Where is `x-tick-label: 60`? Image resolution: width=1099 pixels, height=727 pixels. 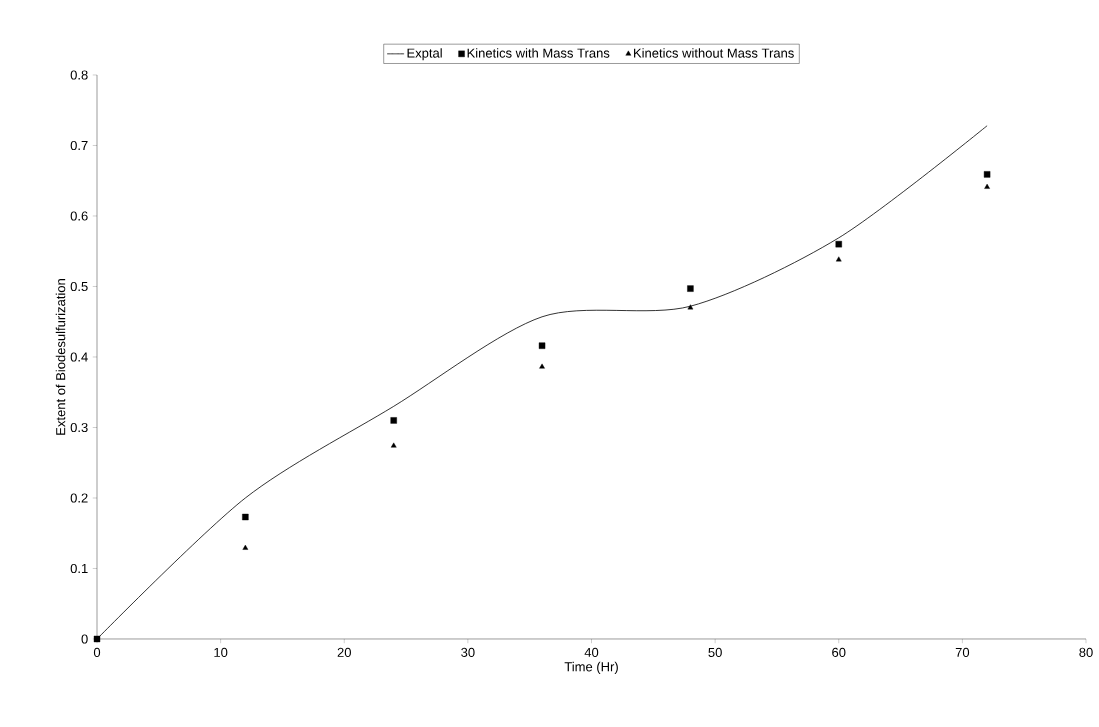
x-tick-label: 60 is located at coordinates (839, 652).